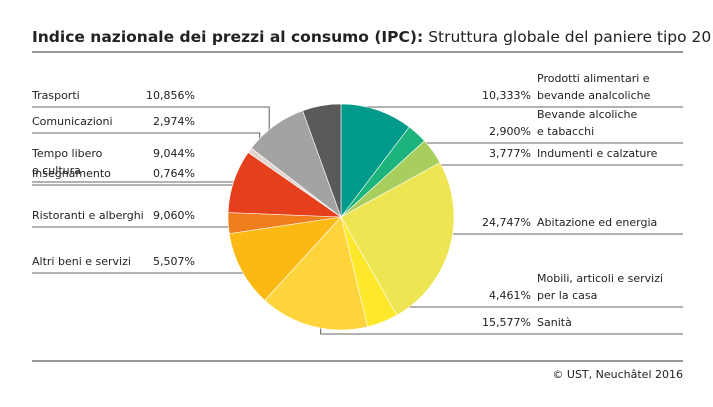 The width and height of the screenshot is (713, 407). I want to click on label-line: e cultura, so click(56, 170).